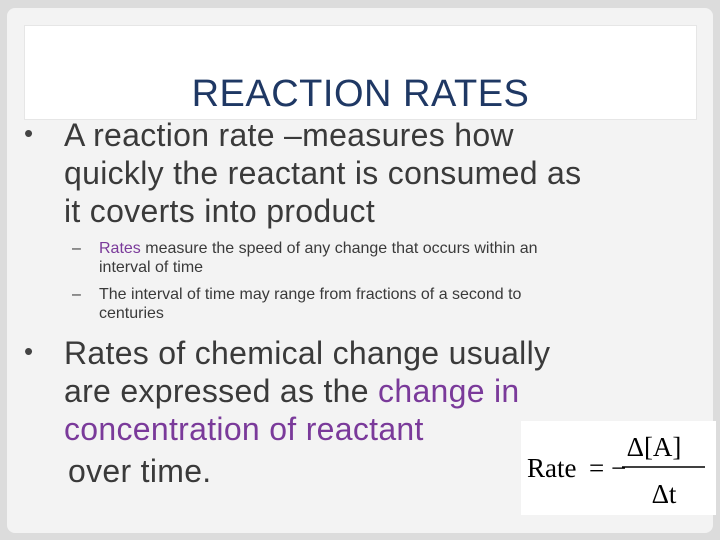 The image size is (720, 540). Describe the element at coordinates (664, 494) in the screenshot. I see `formula-denominator: Δt` at that location.